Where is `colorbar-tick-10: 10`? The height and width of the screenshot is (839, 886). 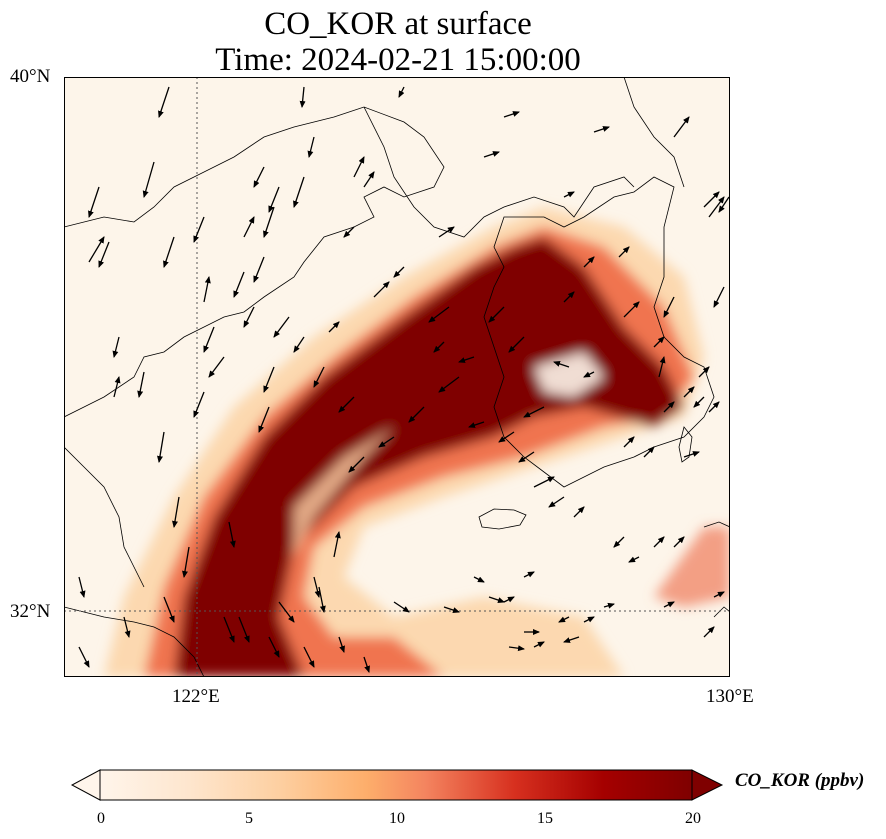
colorbar-tick-10: 10 is located at coordinates (397, 818).